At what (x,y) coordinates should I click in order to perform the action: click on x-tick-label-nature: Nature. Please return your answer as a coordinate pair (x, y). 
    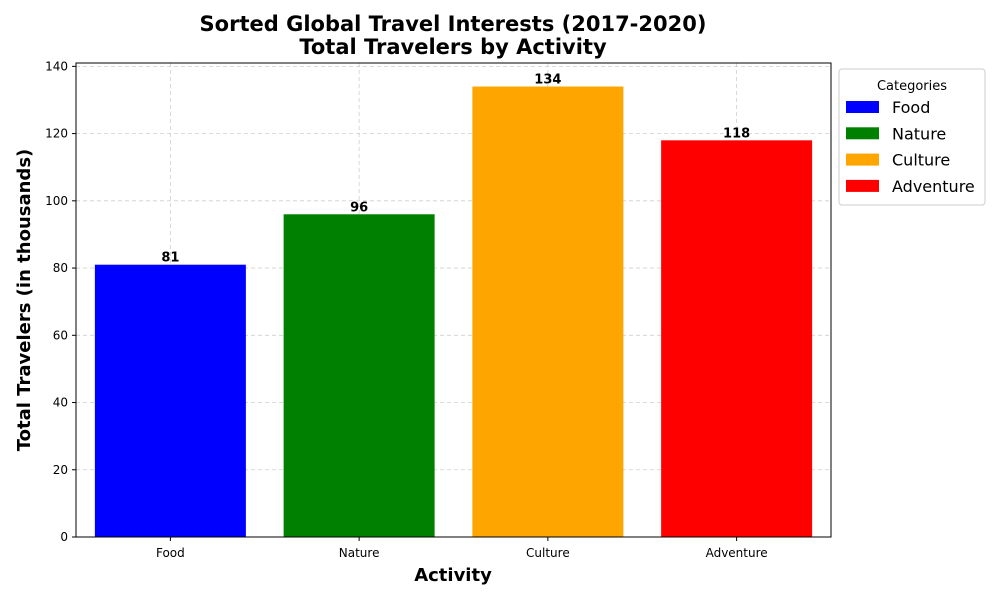
    Looking at the image, I should click on (359, 553).